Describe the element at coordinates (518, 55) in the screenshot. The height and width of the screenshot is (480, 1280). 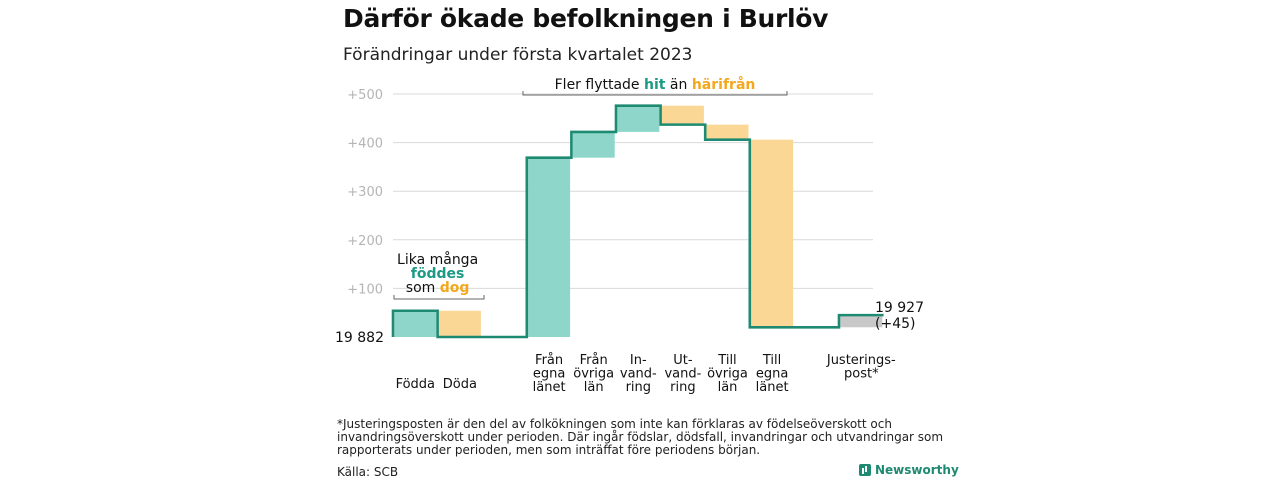
I see `chart-subtitle: Förändringar under första kvartalet 2023` at that location.